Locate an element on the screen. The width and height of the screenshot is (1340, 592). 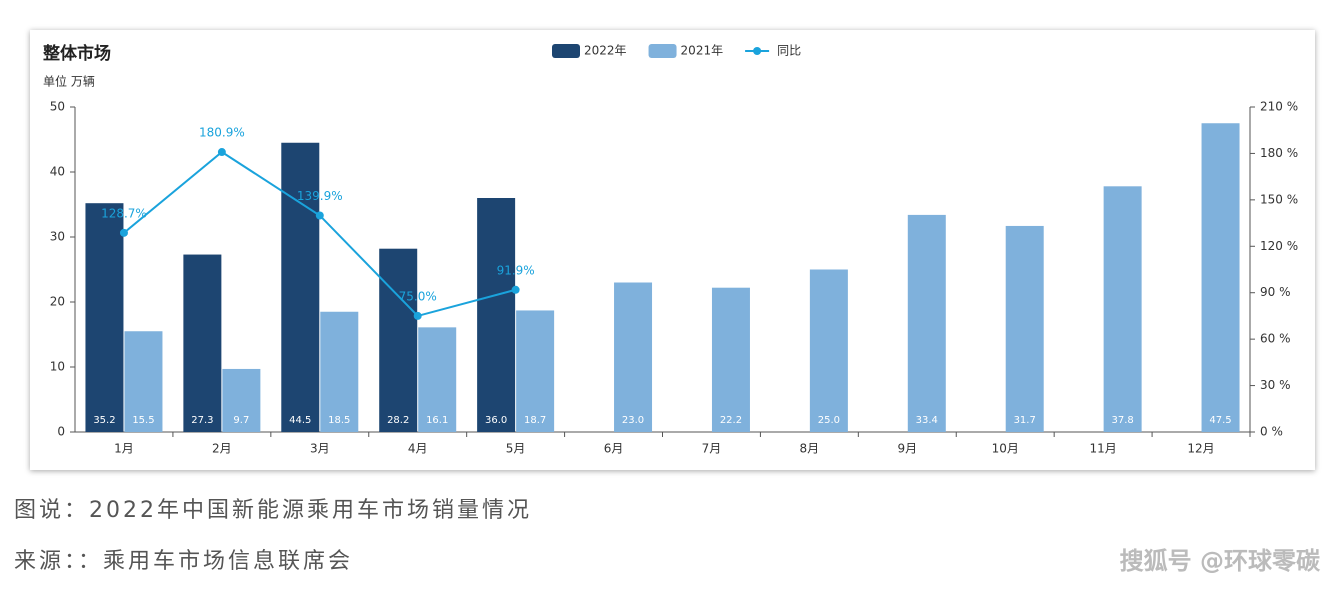
bar-value-label: 37.8 is located at coordinates (1122, 420).